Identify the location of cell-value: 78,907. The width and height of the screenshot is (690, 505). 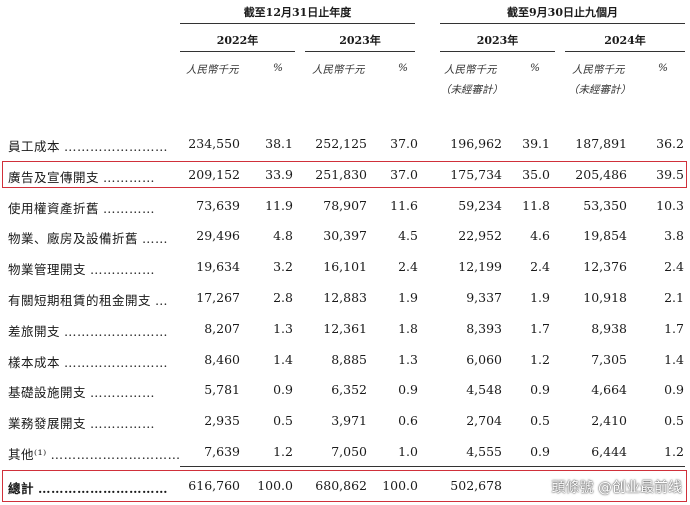
(345, 205).